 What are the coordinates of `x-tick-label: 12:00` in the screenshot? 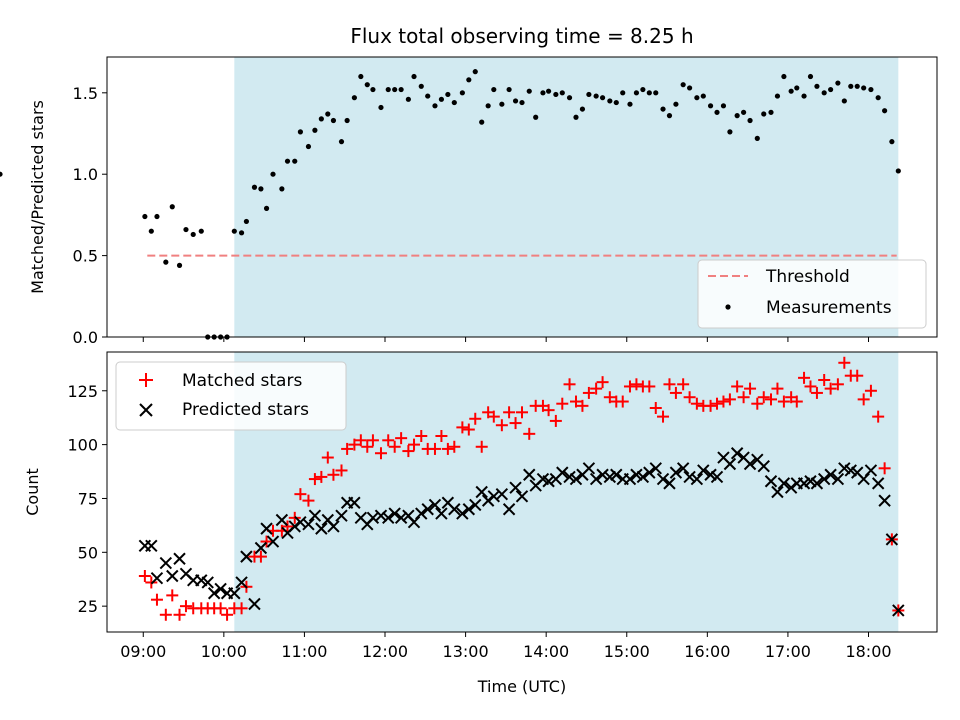 It's located at (385, 651).